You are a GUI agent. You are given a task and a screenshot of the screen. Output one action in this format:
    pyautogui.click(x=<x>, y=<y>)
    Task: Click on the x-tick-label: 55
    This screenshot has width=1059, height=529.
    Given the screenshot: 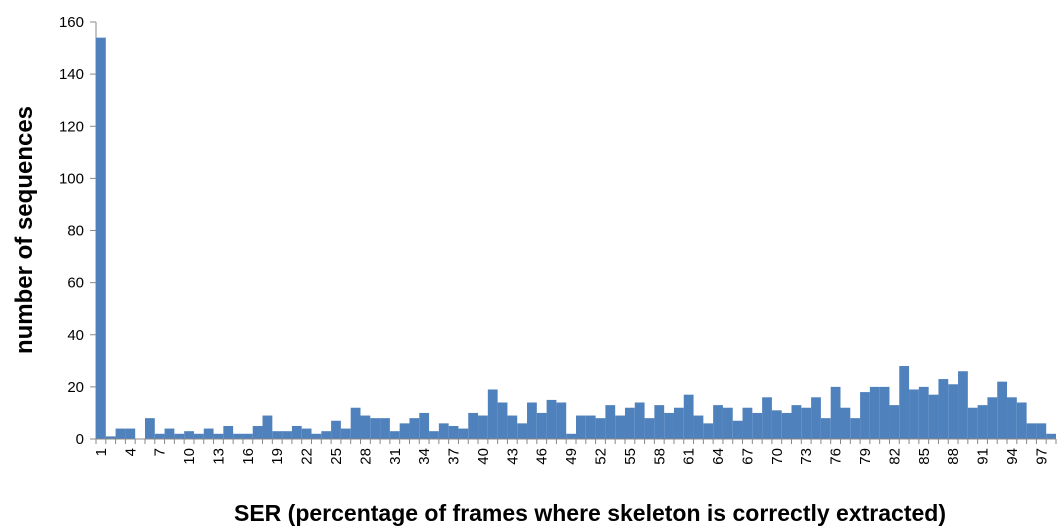 What is the action you would take?
    pyautogui.click(x=630, y=456)
    